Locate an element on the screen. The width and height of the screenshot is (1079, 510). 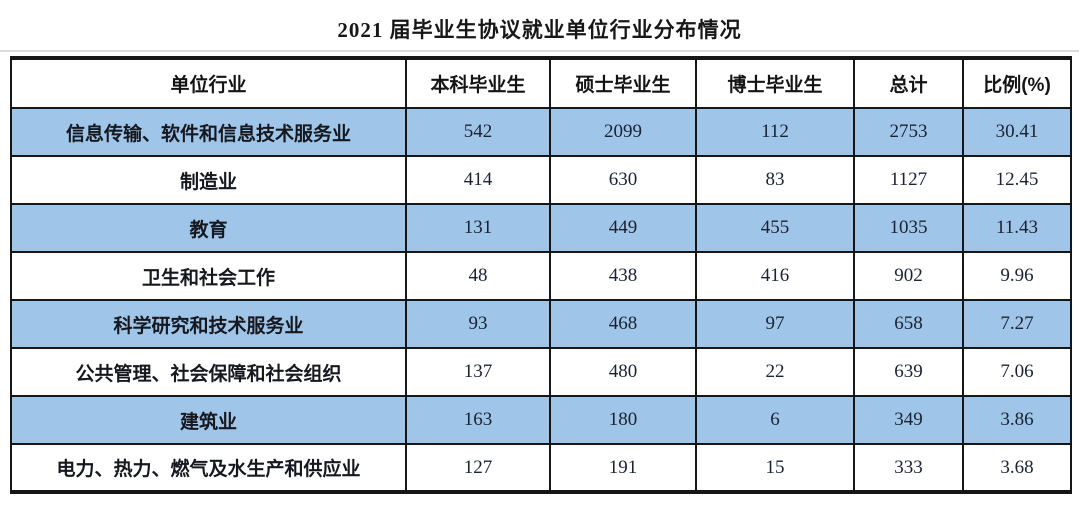
value-cell: 480 is located at coordinates (623, 372).